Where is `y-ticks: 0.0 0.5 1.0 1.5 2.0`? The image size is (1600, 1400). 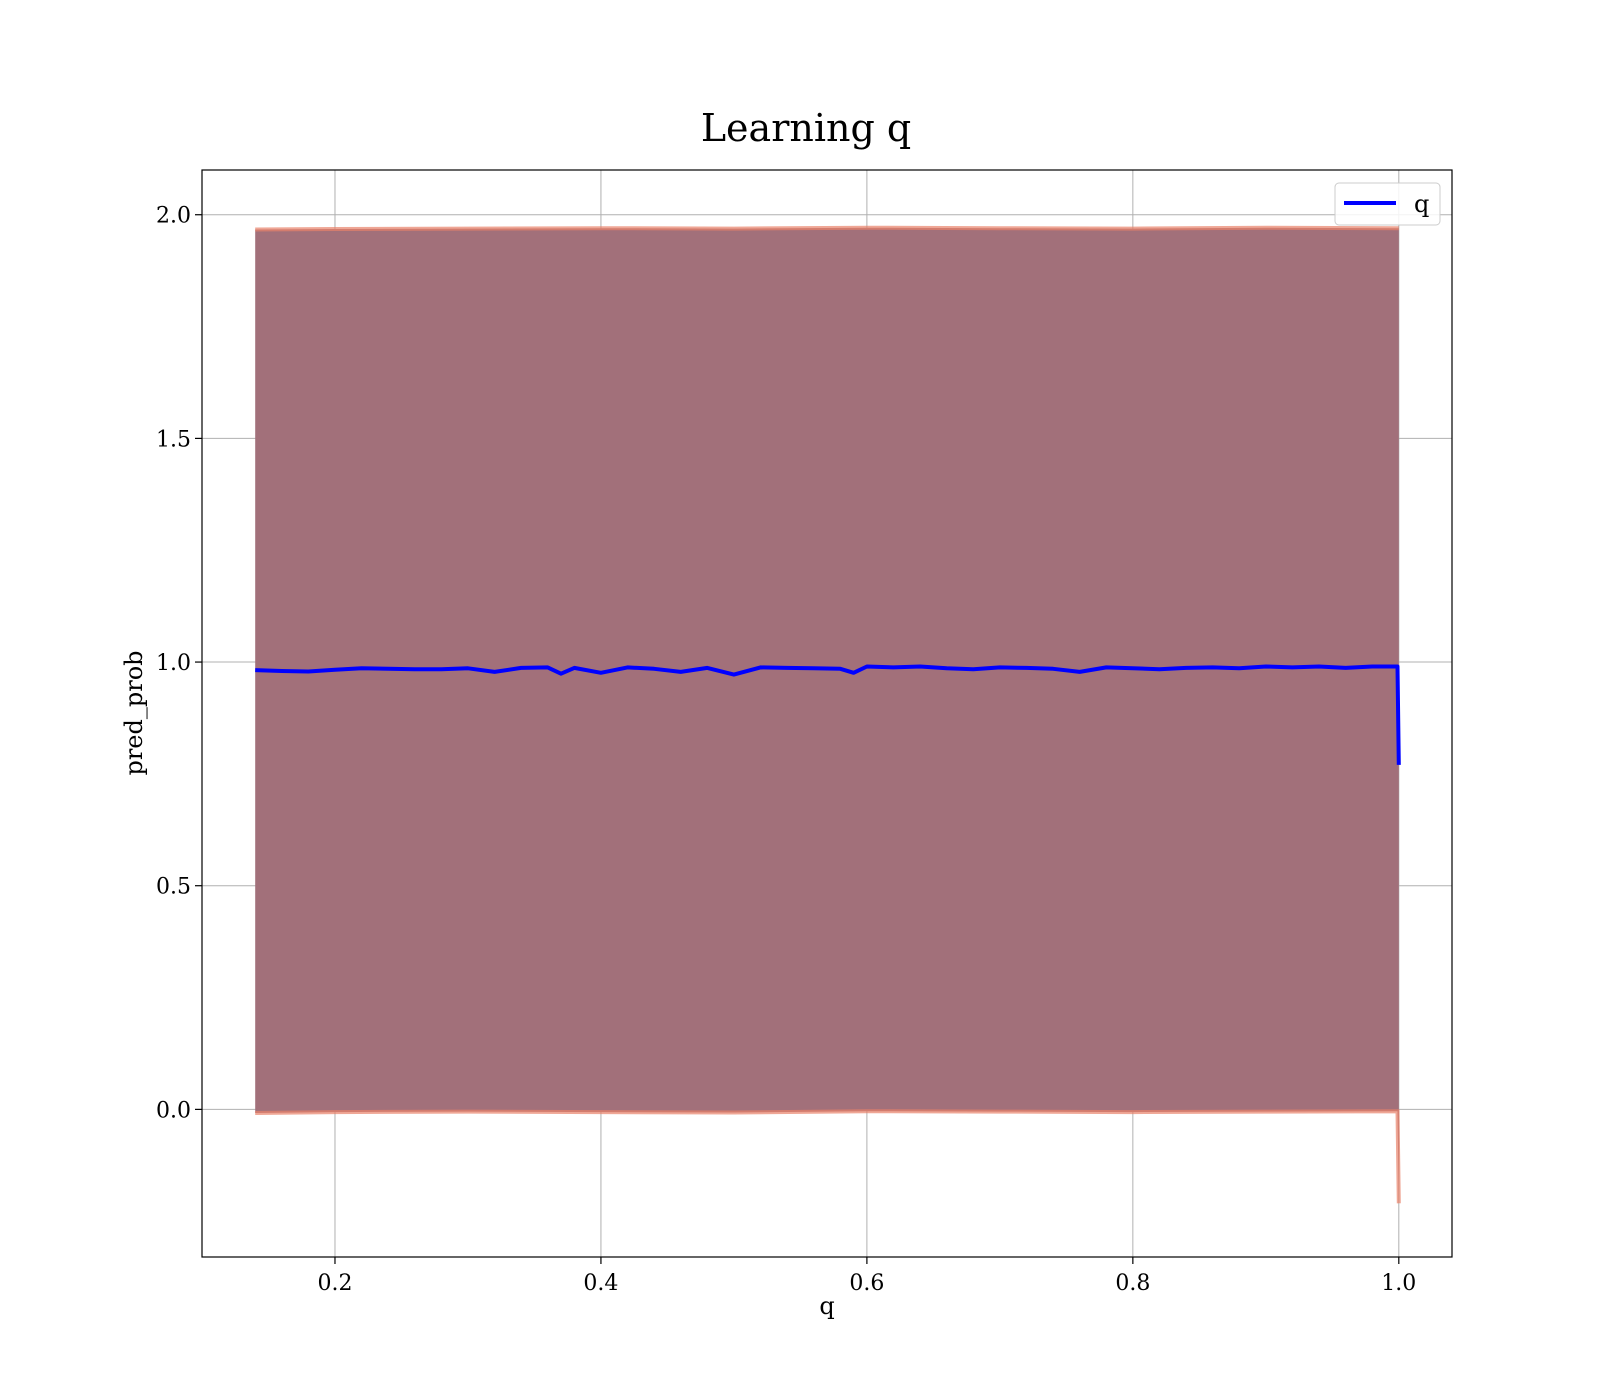 y-ticks: 0.0 0.5 1.0 1.5 2.0 is located at coordinates (179, 663).